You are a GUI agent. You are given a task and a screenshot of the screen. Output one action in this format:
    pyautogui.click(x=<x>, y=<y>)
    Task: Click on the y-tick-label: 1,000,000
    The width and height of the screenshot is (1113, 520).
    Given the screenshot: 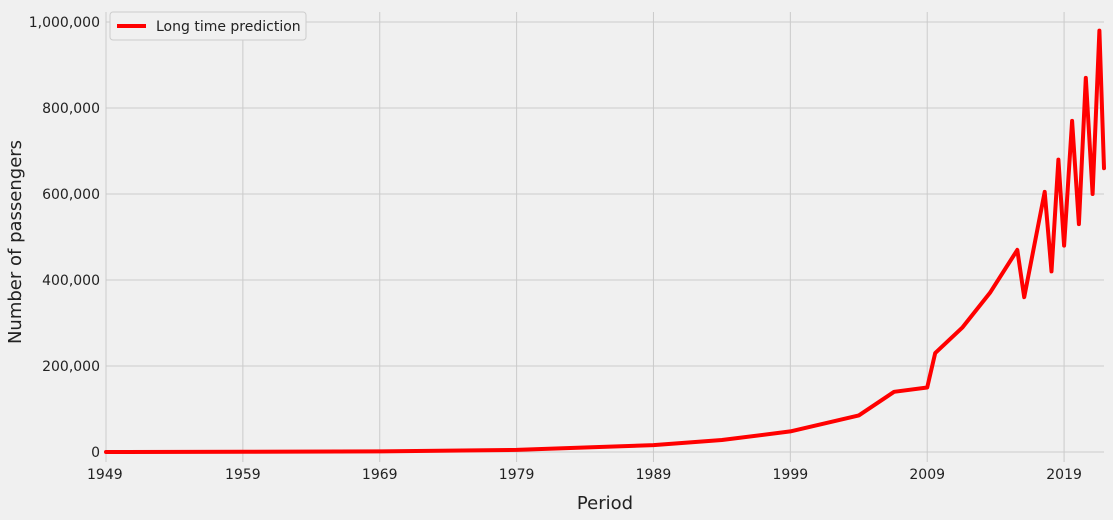 What is the action you would take?
    pyautogui.click(x=64, y=23)
    